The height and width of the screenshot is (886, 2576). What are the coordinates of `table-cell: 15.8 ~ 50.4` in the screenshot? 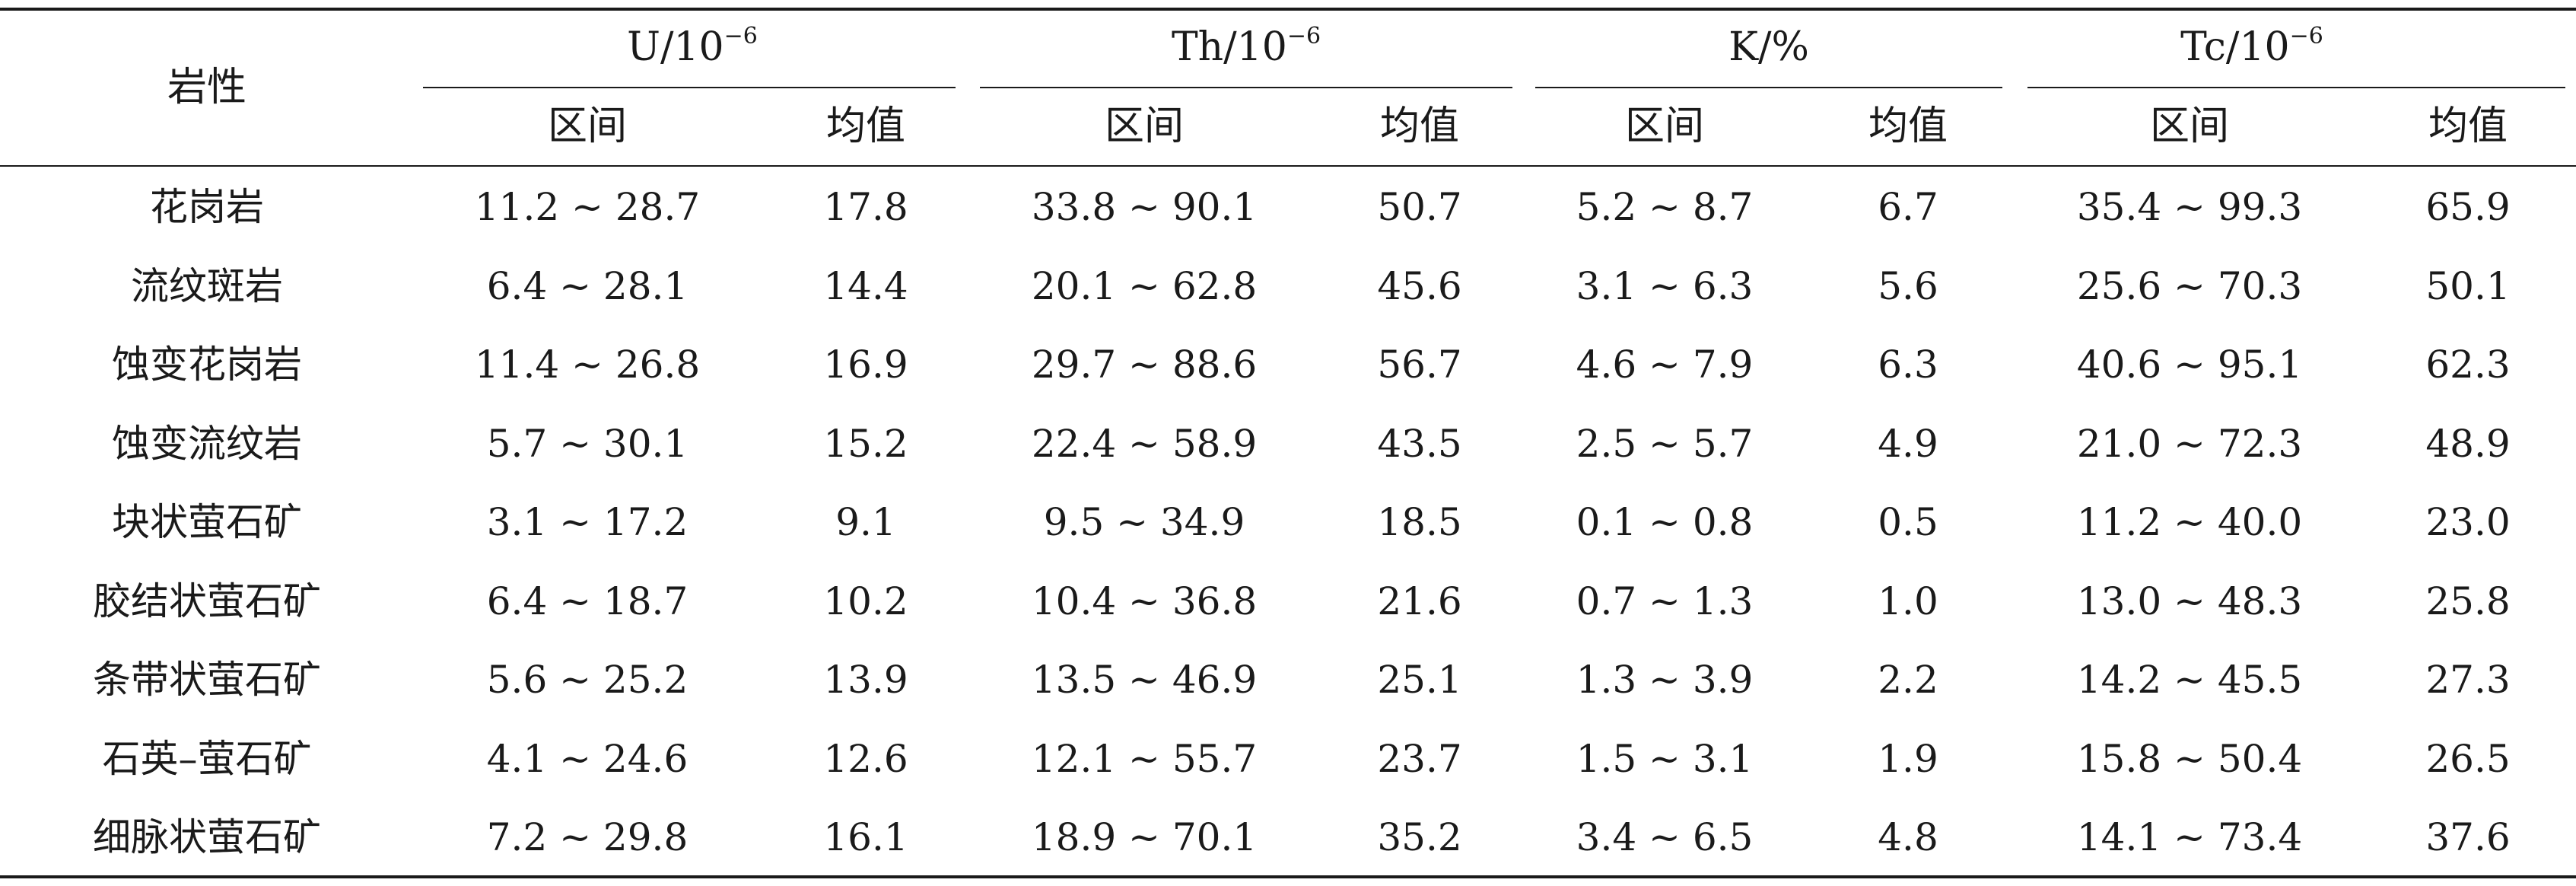 It's located at (2189, 758).